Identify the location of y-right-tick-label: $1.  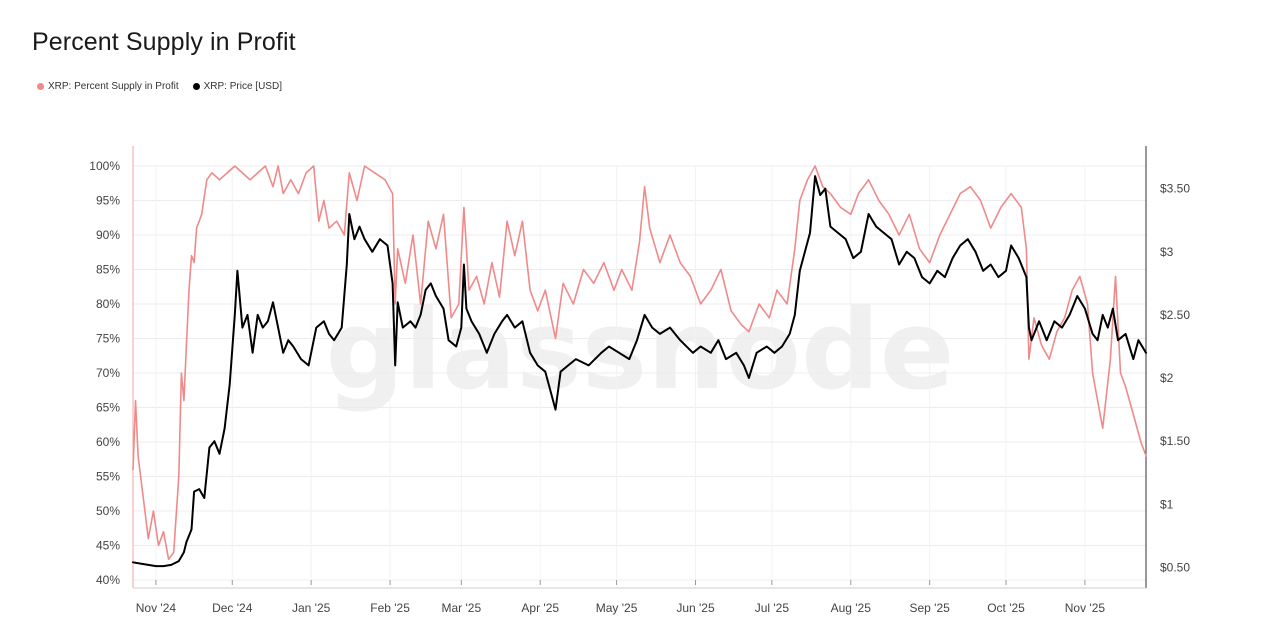
(1167, 504).